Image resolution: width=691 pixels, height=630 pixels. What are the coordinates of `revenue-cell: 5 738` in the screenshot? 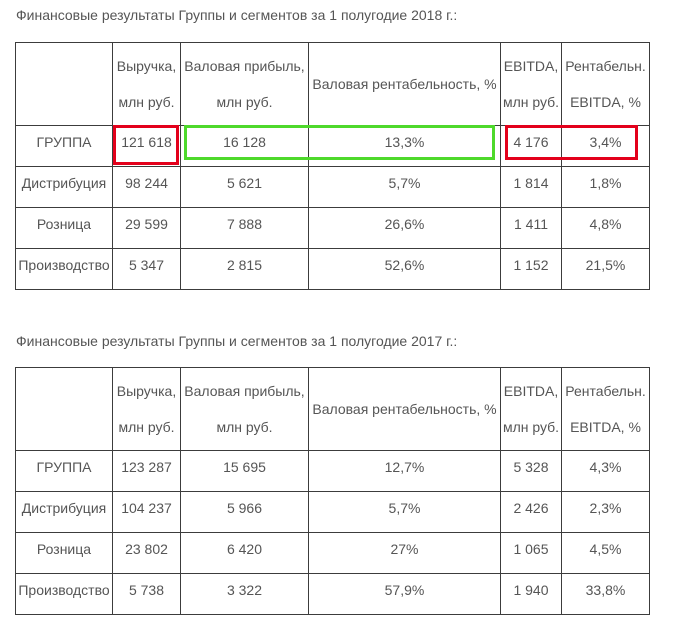 It's located at (146, 594).